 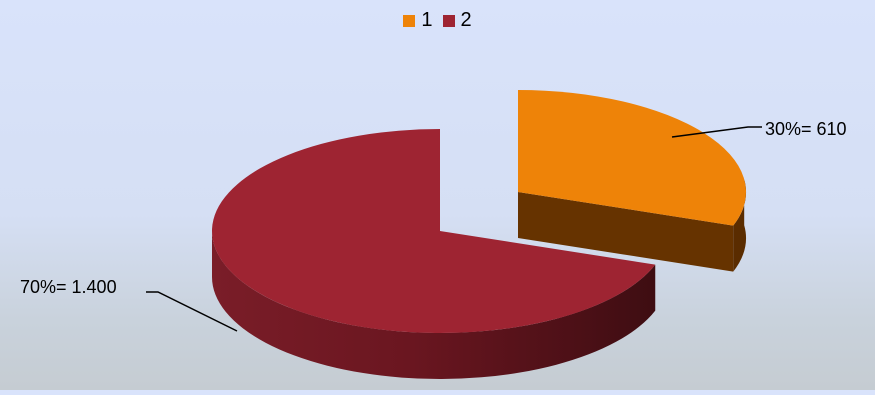 I want to click on slice-1-side, so click(x=626, y=232).